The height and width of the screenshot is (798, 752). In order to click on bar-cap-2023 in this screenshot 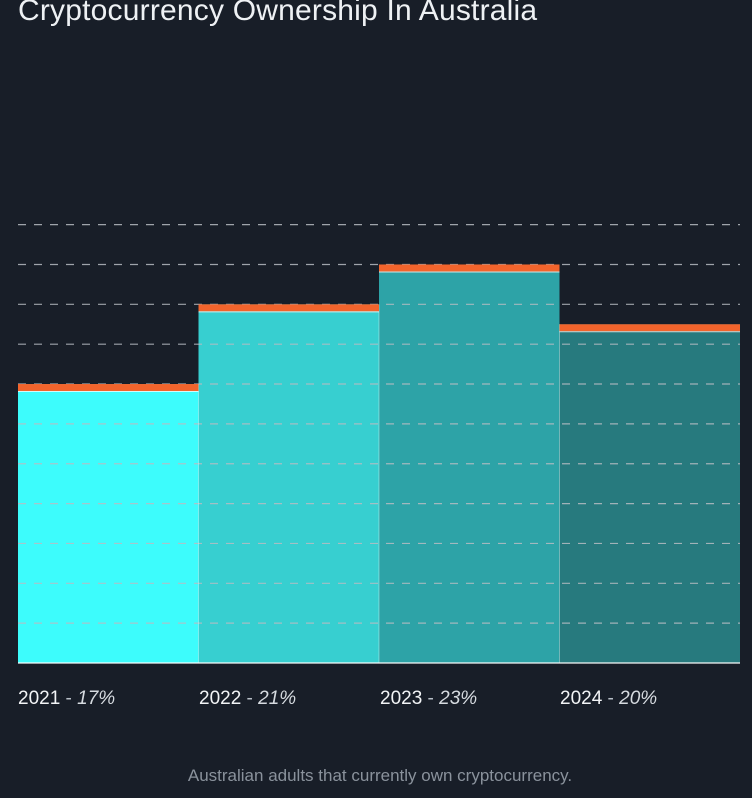, I will do `click(469, 268)`.